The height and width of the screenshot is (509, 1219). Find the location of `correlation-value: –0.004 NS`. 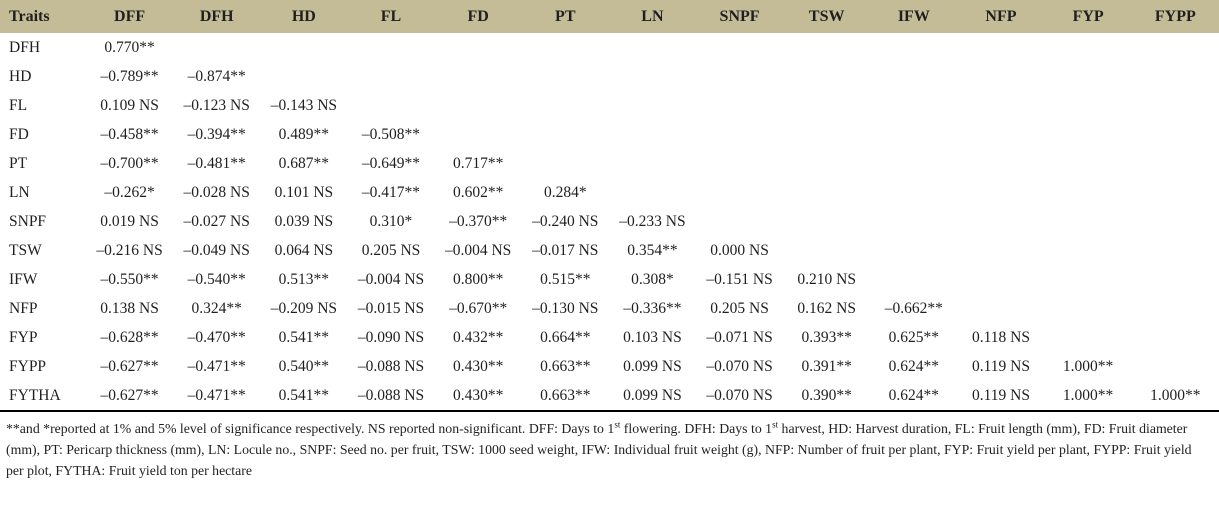

correlation-value: –0.004 NS is located at coordinates (478, 250).